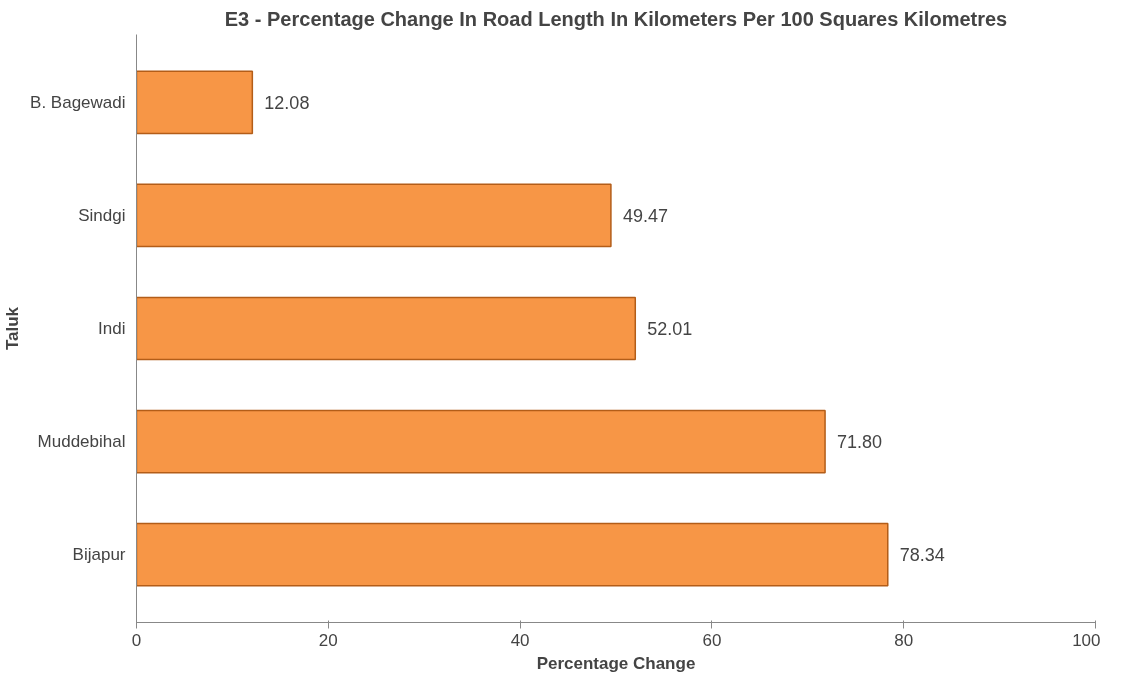 This screenshot has width=1127, height=686. What do you see at coordinates (13, 328) in the screenshot?
I see `y-axis-title: Taluk` at bounding box center [13, 328].